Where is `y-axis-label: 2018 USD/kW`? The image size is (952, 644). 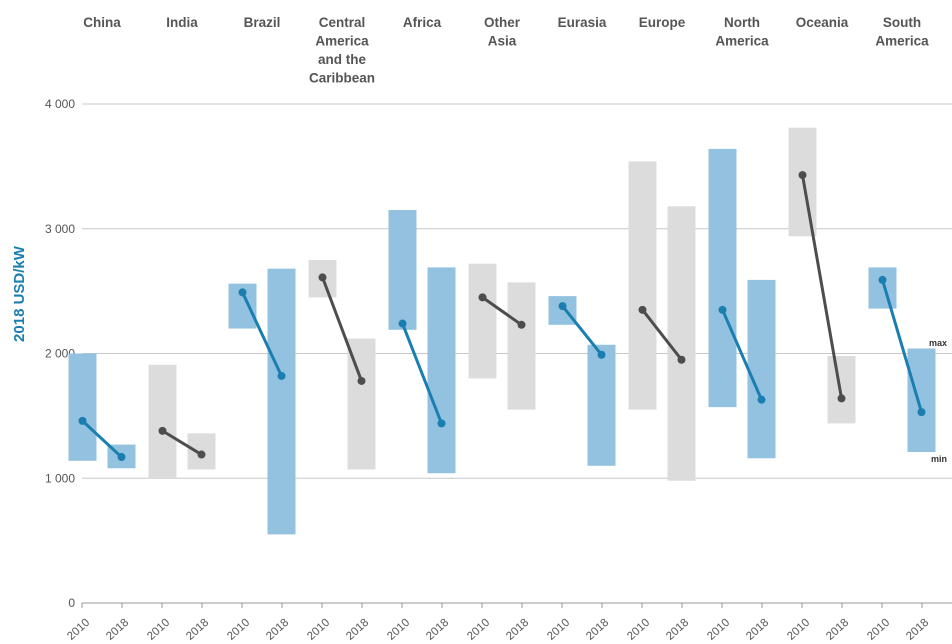 y-axis-label: 2018 USD/kW is located at coordinates (19, 293).